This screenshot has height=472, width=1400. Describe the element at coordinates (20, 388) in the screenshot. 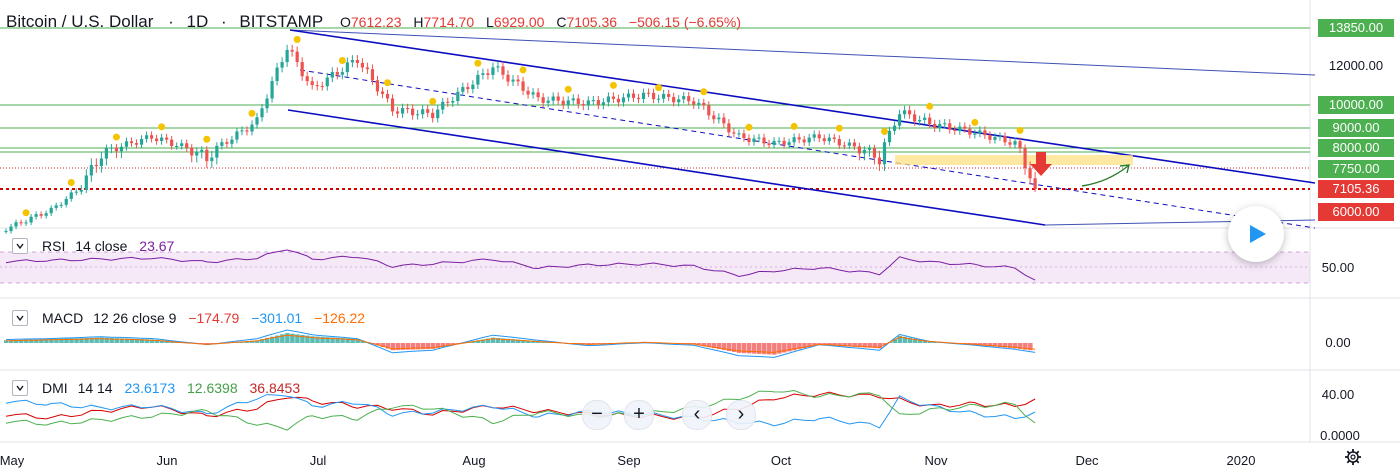

I see `dmi-collapse-button` at that location.